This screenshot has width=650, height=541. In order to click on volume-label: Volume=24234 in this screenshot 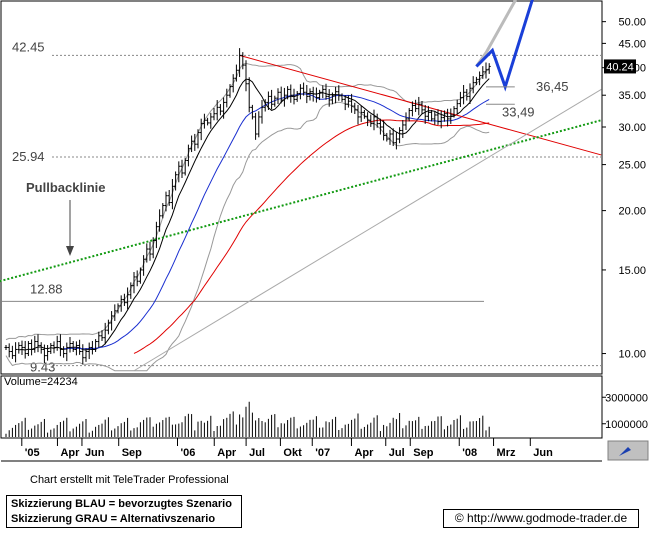, I will do `click(41, 382)`.